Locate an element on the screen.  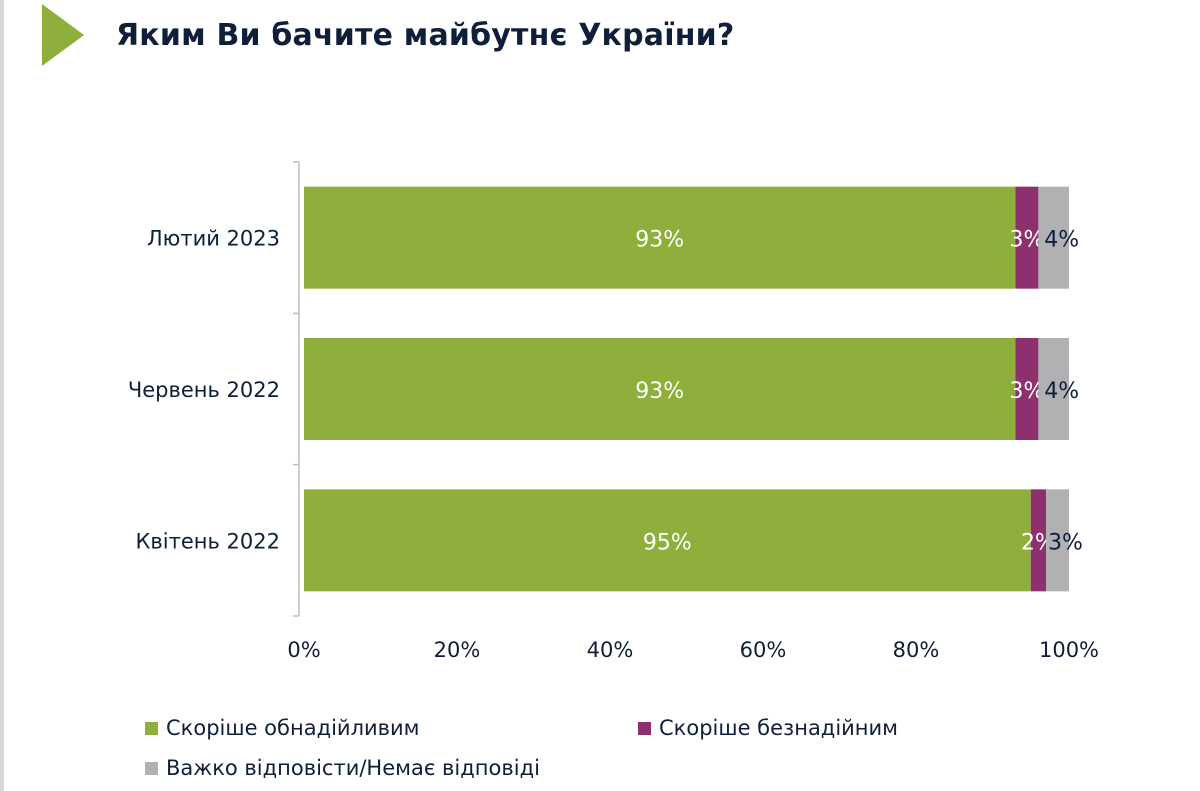
legend-label: Важко відповісти/Немає відповіді is located at coordinates (353, 768).